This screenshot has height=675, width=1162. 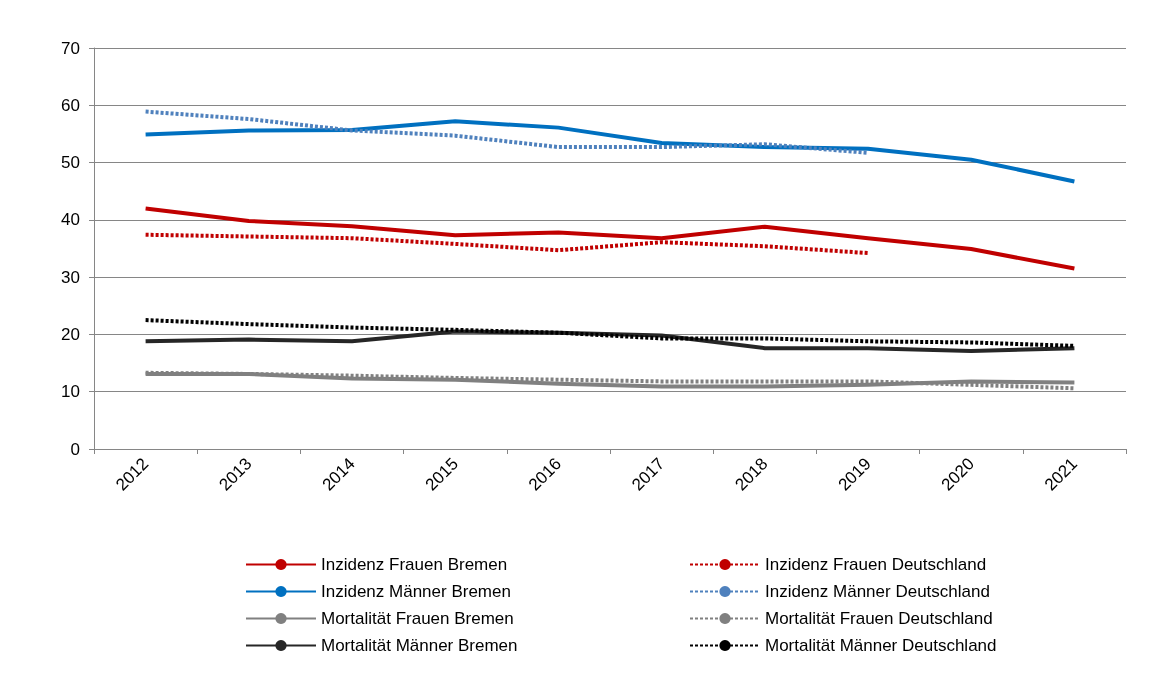 What do you see at coordinates (70, 334) in the screenshot?
I see `y-tick-label: 20` at bounding box center [70, 334].